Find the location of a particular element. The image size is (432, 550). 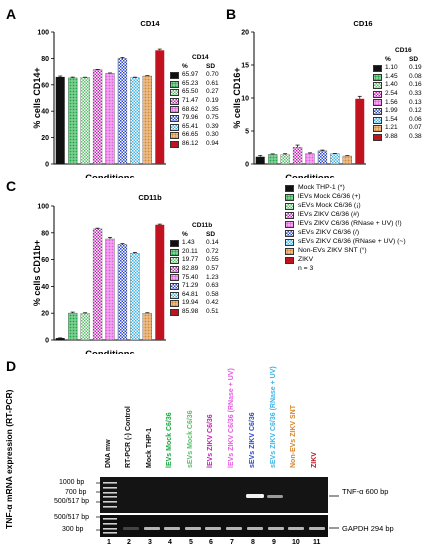

y-tick-label: 60 is located at coordinates (45, 260).